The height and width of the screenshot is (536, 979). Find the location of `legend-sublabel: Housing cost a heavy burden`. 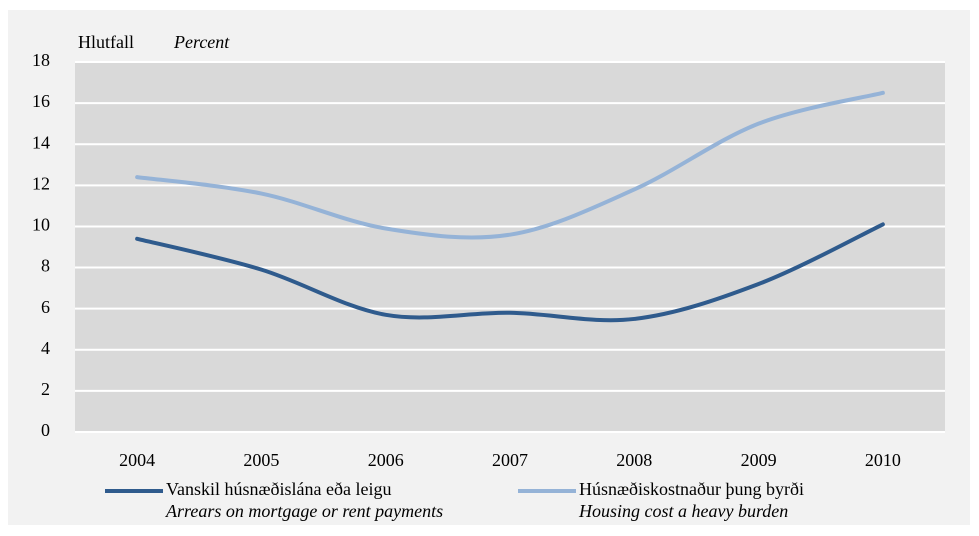

legend-sublabel: Housing cost a heavy burden is located at coordinates (683, 511).